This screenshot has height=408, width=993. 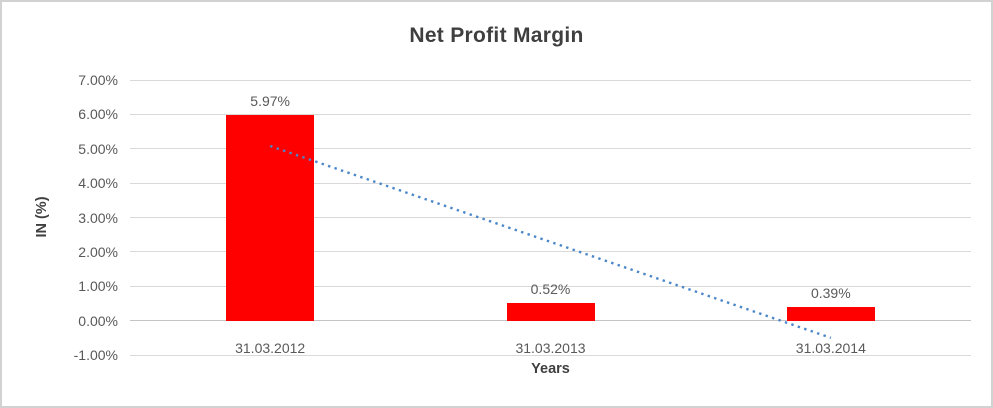 What do you see at coordinates (550, 288) in the screenshot?
I see `bar-data-label: 0.52%` at bounding box center [550, 288].